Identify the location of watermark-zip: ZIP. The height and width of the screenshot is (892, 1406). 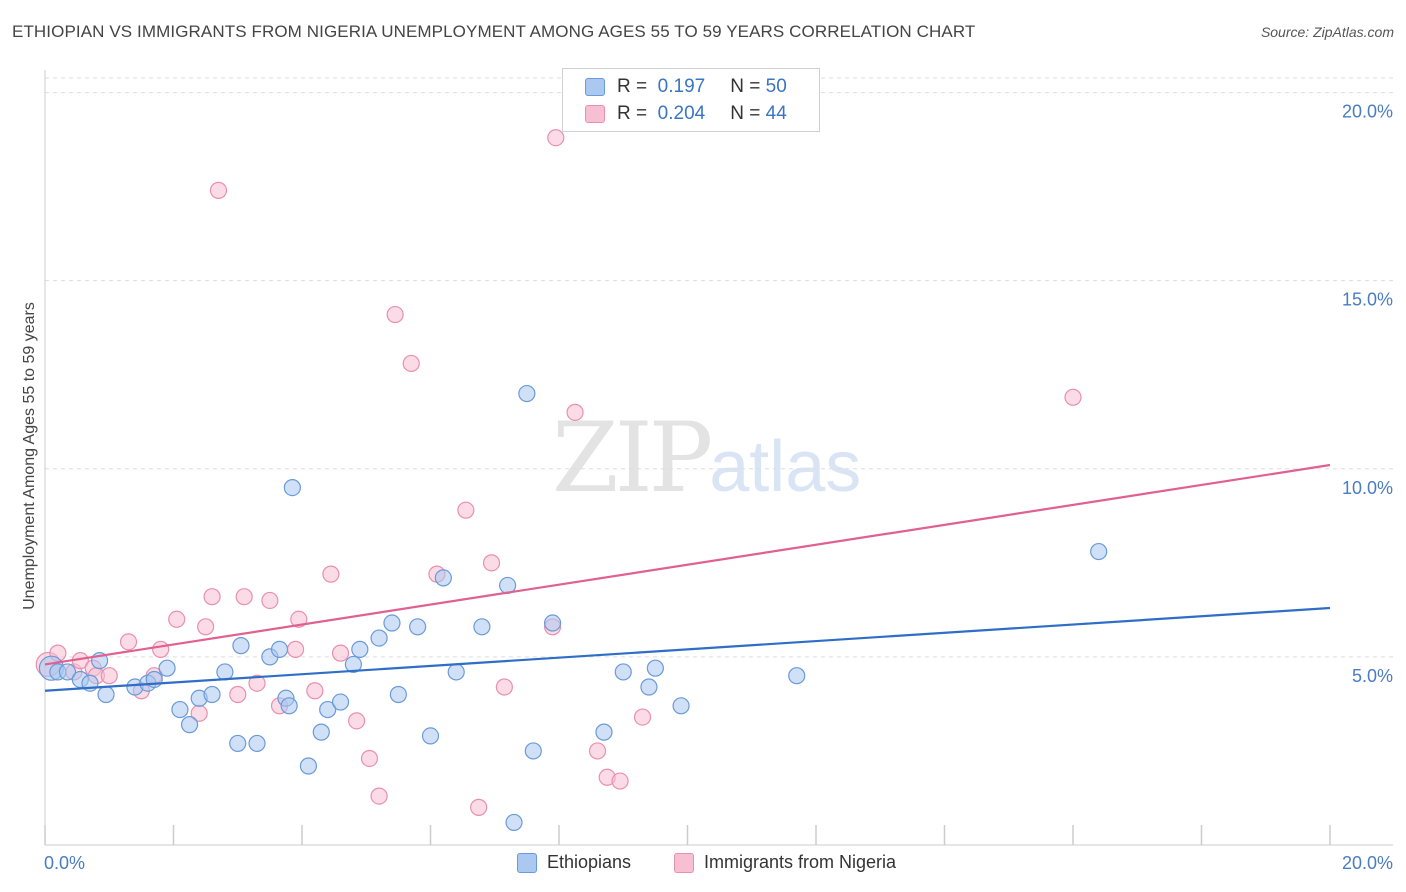
(632, 458).